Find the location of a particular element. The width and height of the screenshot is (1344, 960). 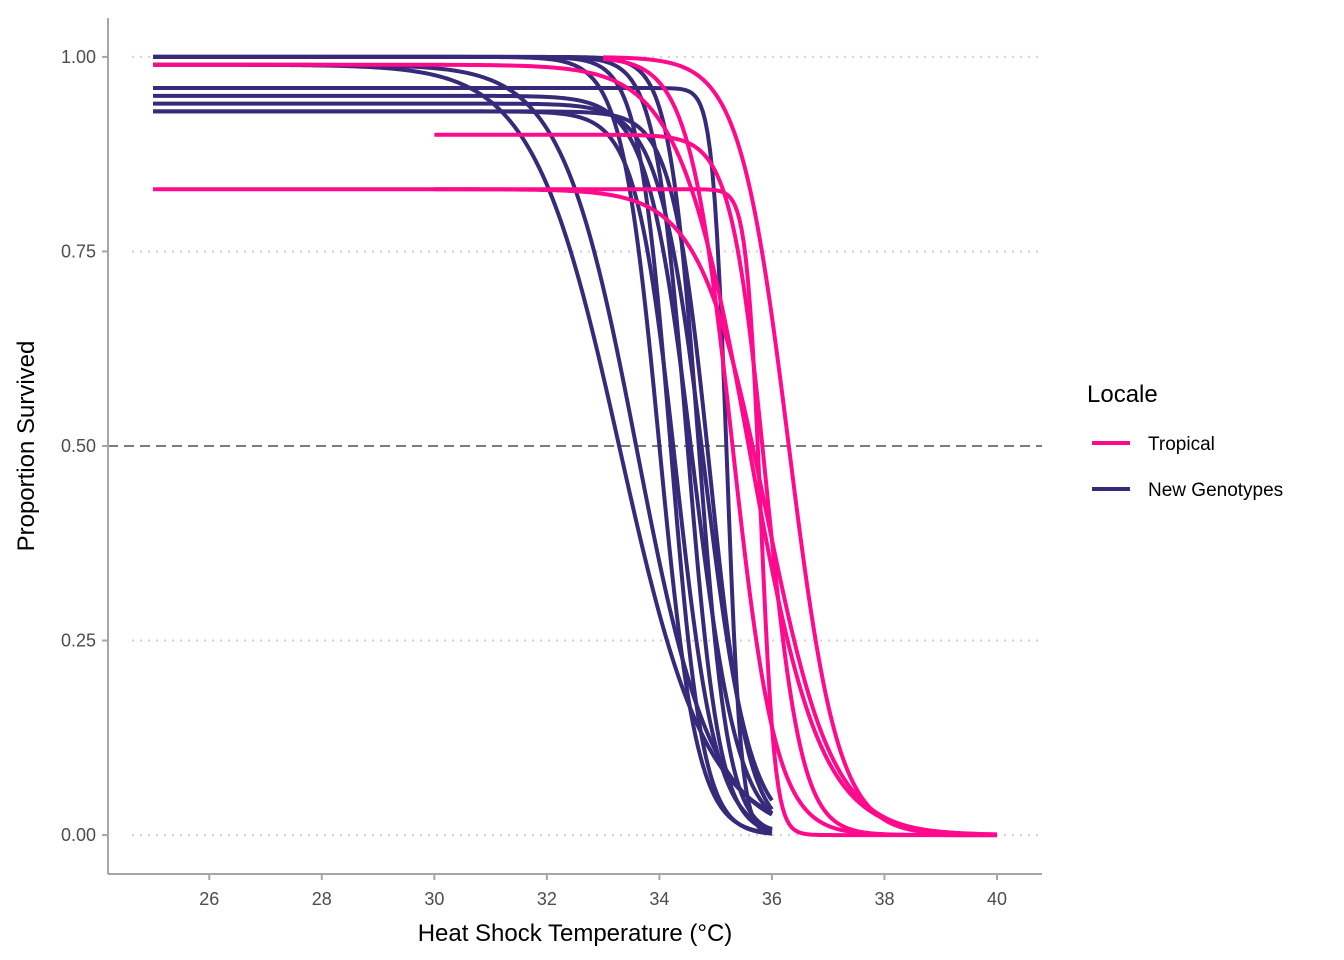

y-tick-label: 0.00 is located at coordinates (78, 835).